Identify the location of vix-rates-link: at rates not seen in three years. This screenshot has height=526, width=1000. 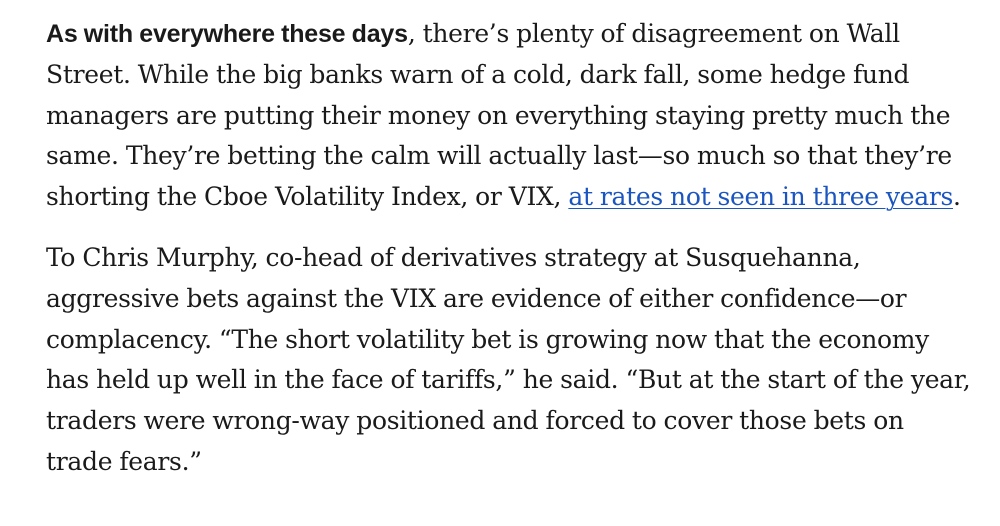
(761, 197).